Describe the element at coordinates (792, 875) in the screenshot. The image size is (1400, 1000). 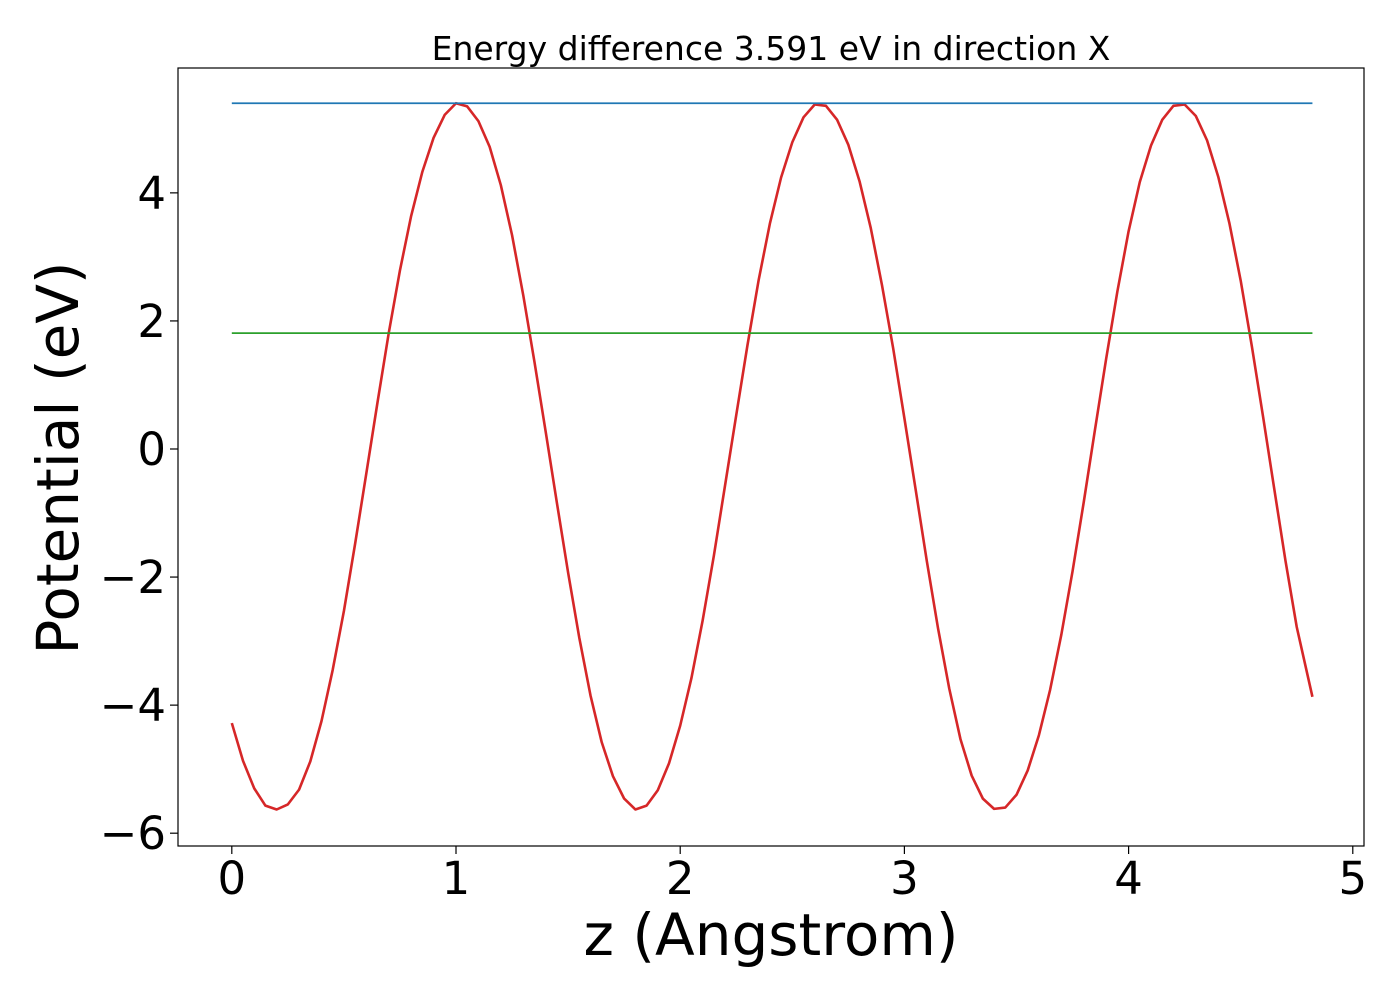
I see `x-axis: 0 1 2 3 4 5` at that location.